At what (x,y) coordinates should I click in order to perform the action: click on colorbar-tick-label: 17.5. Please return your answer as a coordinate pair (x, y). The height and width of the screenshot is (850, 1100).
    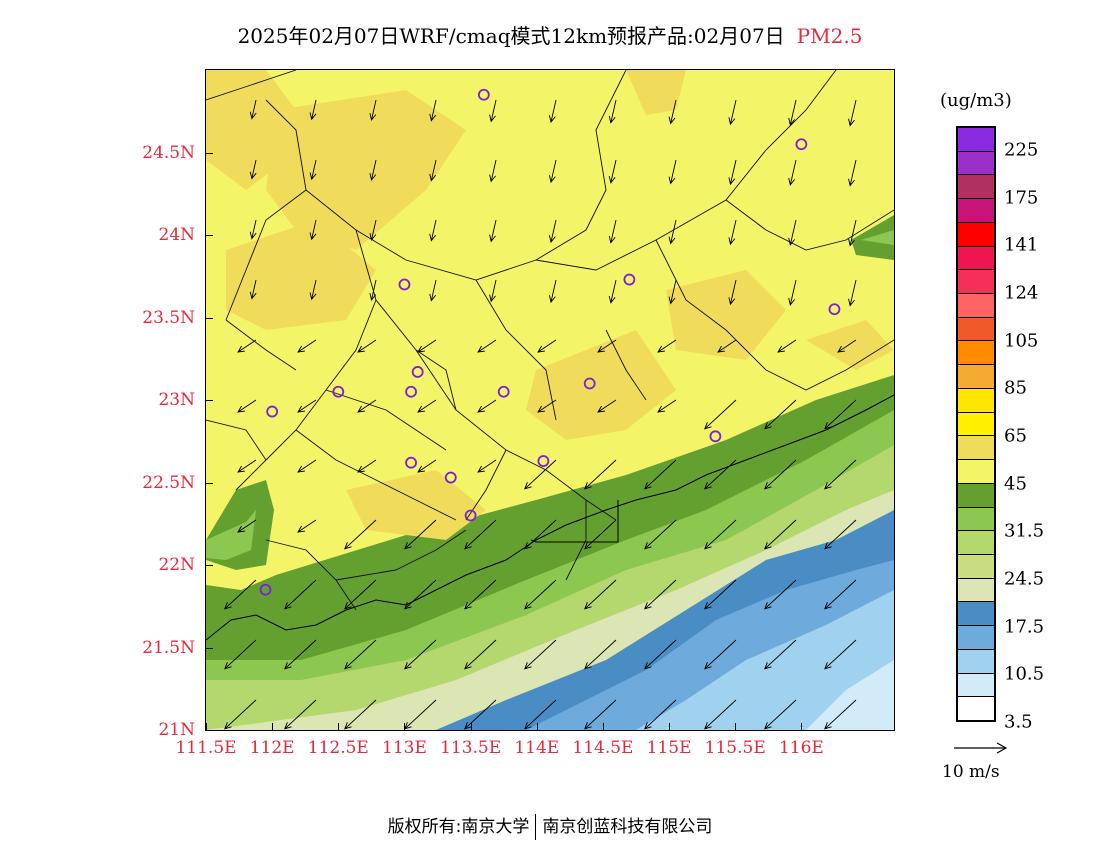
    Looking at the image, I should click on (1024, 627).